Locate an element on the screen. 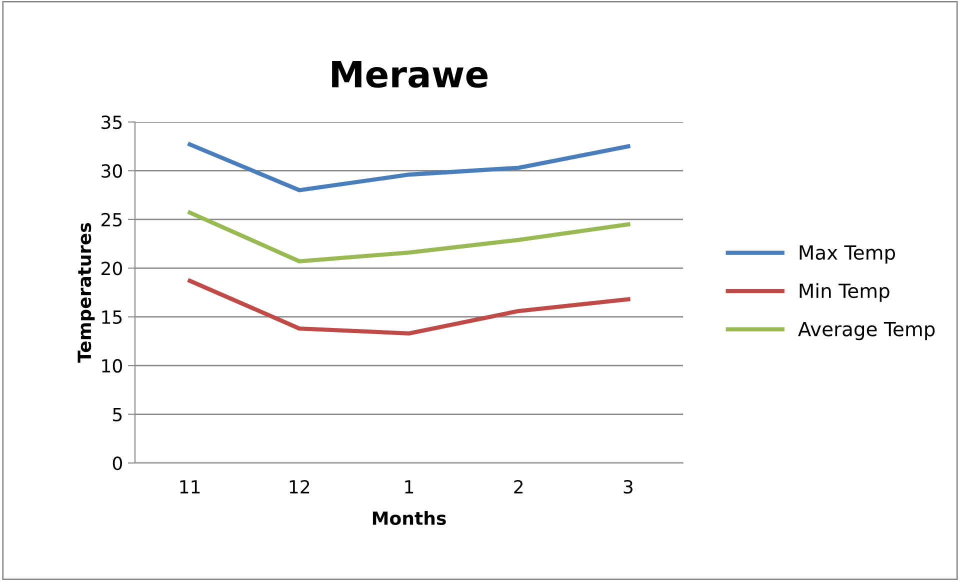  y-tick-label: 25 is located at coordinates (112, 219).